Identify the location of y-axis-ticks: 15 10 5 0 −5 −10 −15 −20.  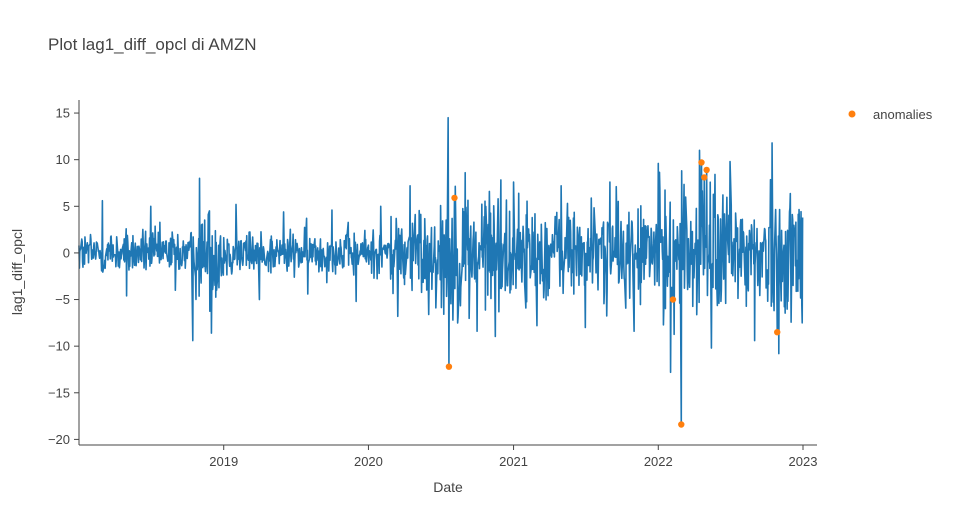
(63, 276).